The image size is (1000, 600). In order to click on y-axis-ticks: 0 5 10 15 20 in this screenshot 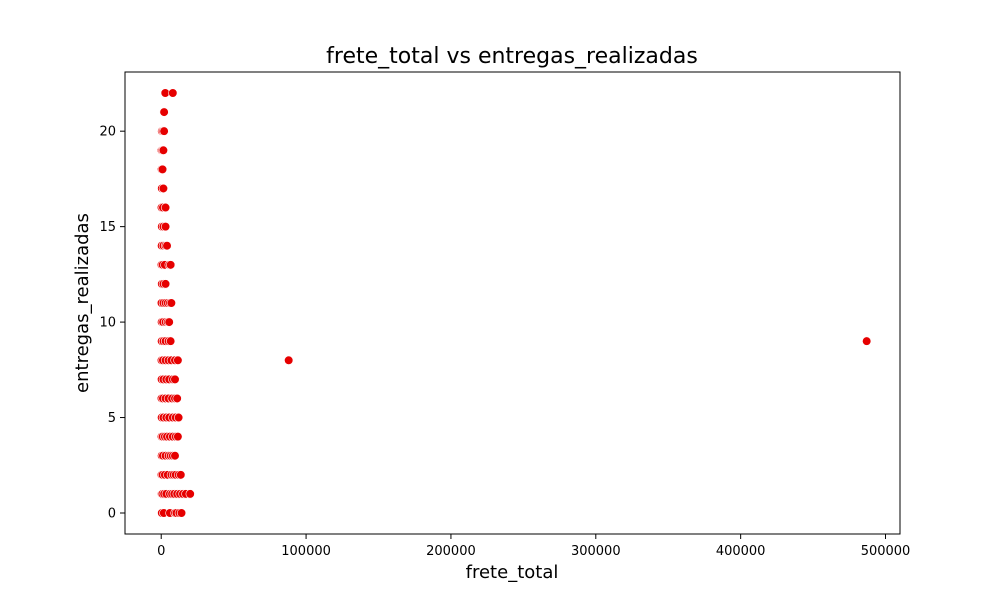, I will do `click(112, 323)`.